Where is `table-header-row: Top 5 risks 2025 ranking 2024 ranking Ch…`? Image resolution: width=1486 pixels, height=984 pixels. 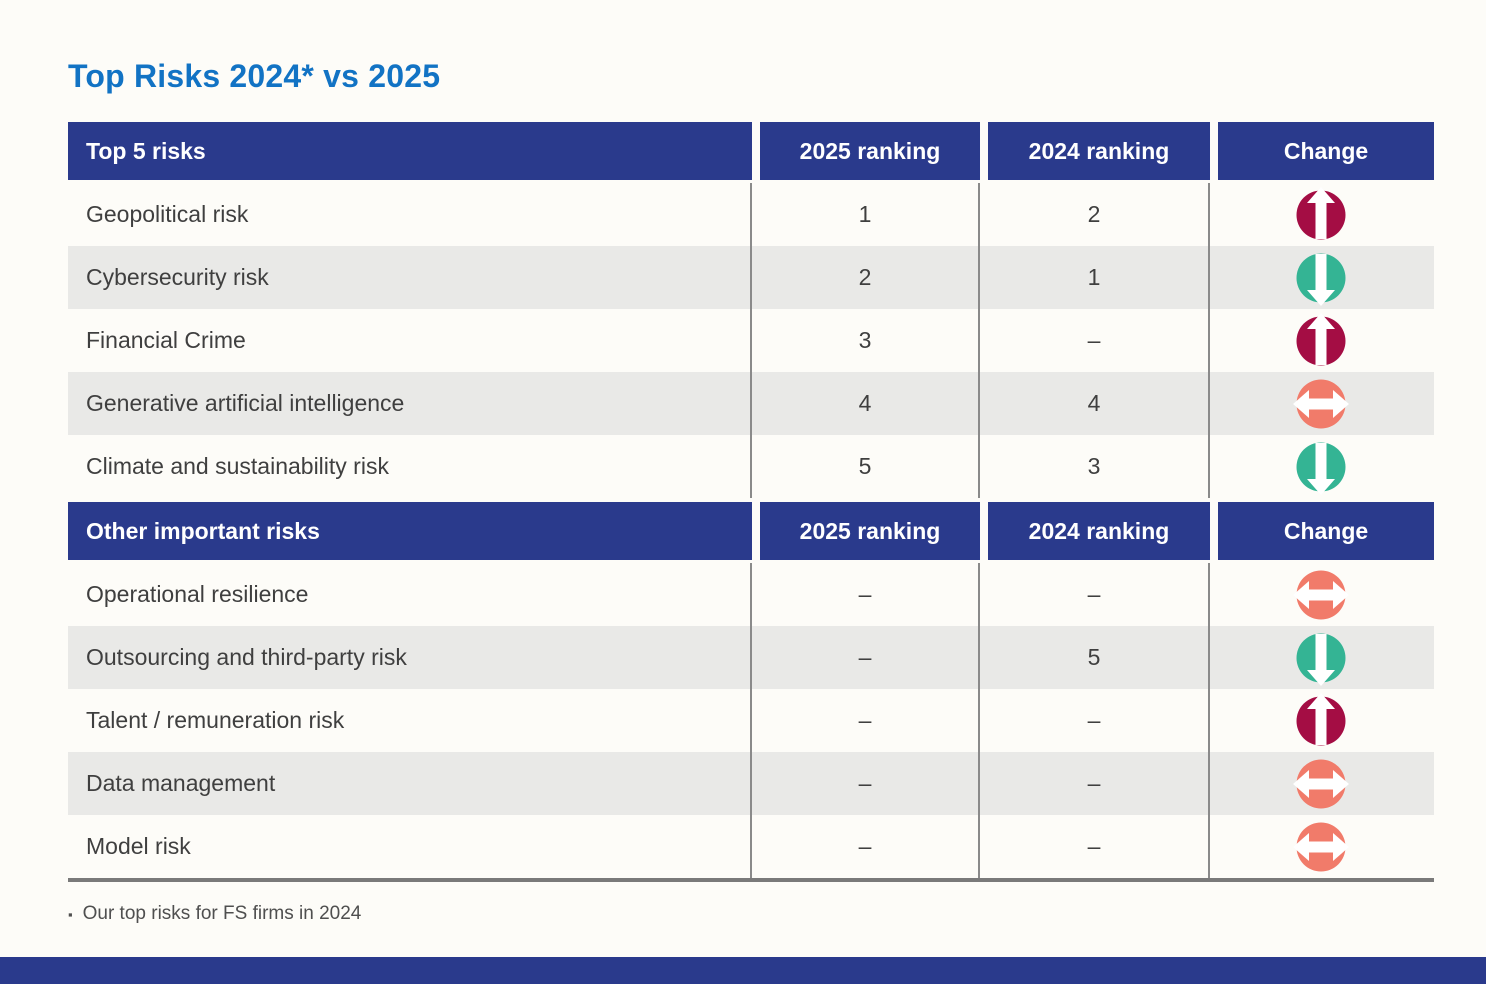 table-header-row: Top 5 risks 2025 ranking 2024 ranking Ch… is located at coordinates (751, 151).